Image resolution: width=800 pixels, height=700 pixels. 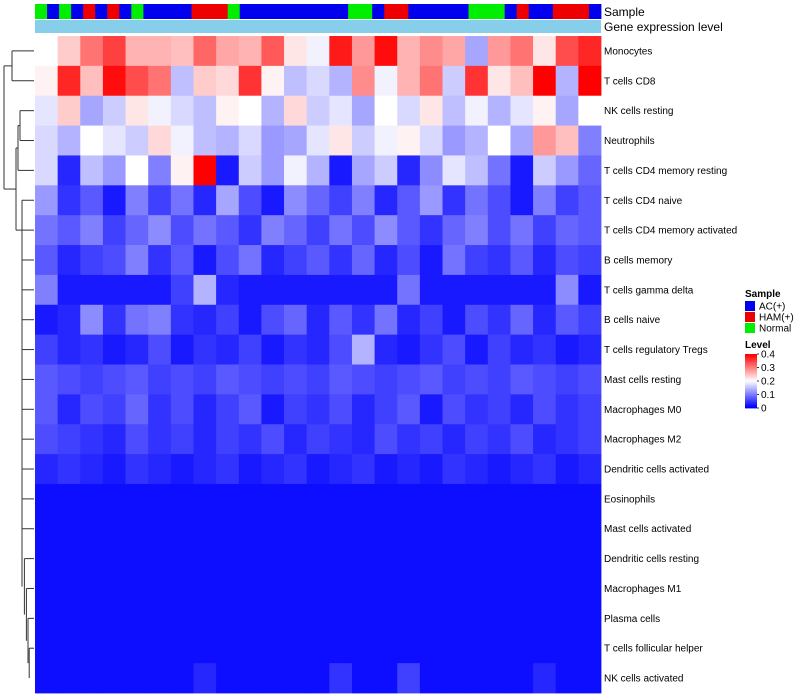 What do you see at coordinates (318, 18) in the screenshot?
I see `annotation-bars` at bounding box center [318, 18].